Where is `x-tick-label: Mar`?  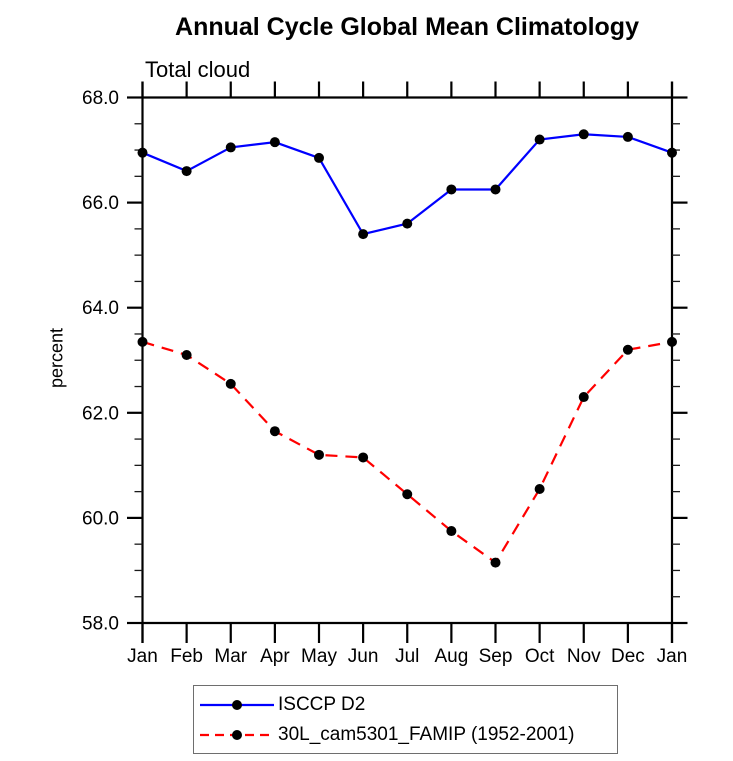 x-tick-label: Mar is located at coordinates (230, 656).